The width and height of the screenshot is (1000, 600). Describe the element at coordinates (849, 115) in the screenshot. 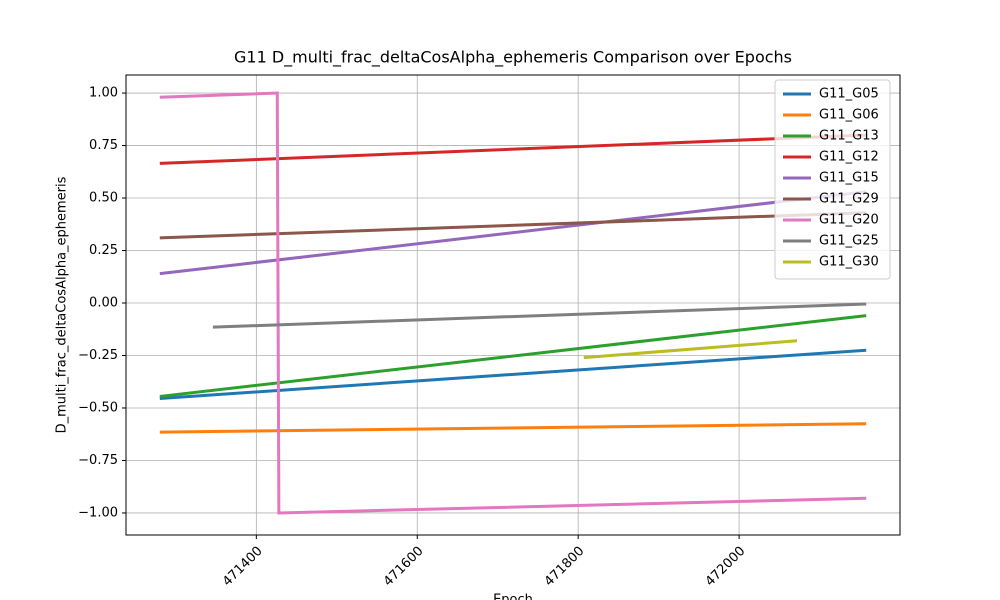

I see `legend-label: G11_G06` at that location.